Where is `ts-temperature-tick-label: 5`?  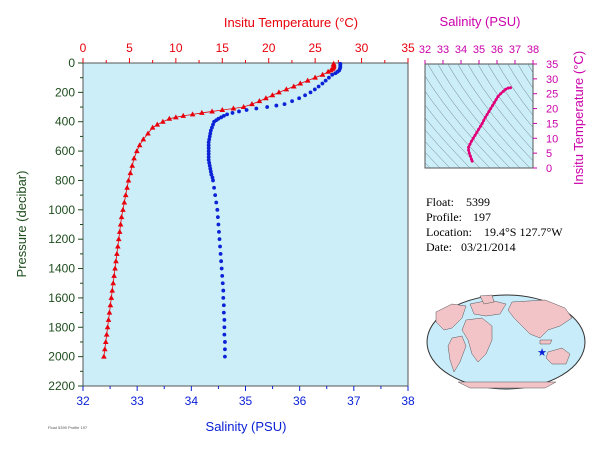 ts-temperature-tick-label: 5 is located at coordinates (549, 154).